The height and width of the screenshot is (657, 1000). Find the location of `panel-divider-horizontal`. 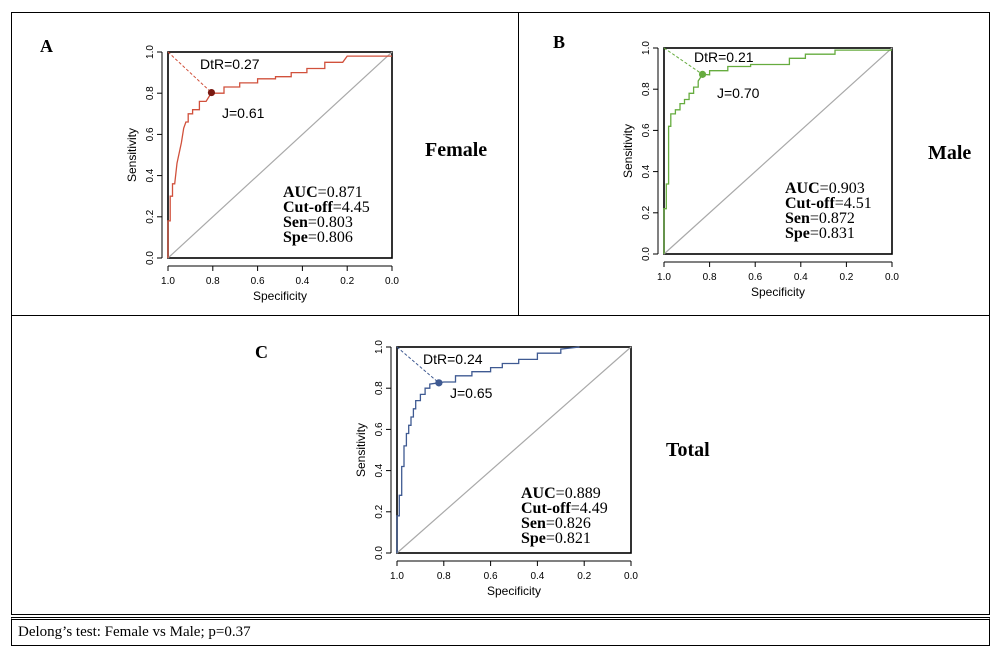

panel-divider-horizontal is located at coordinates (500, 315).